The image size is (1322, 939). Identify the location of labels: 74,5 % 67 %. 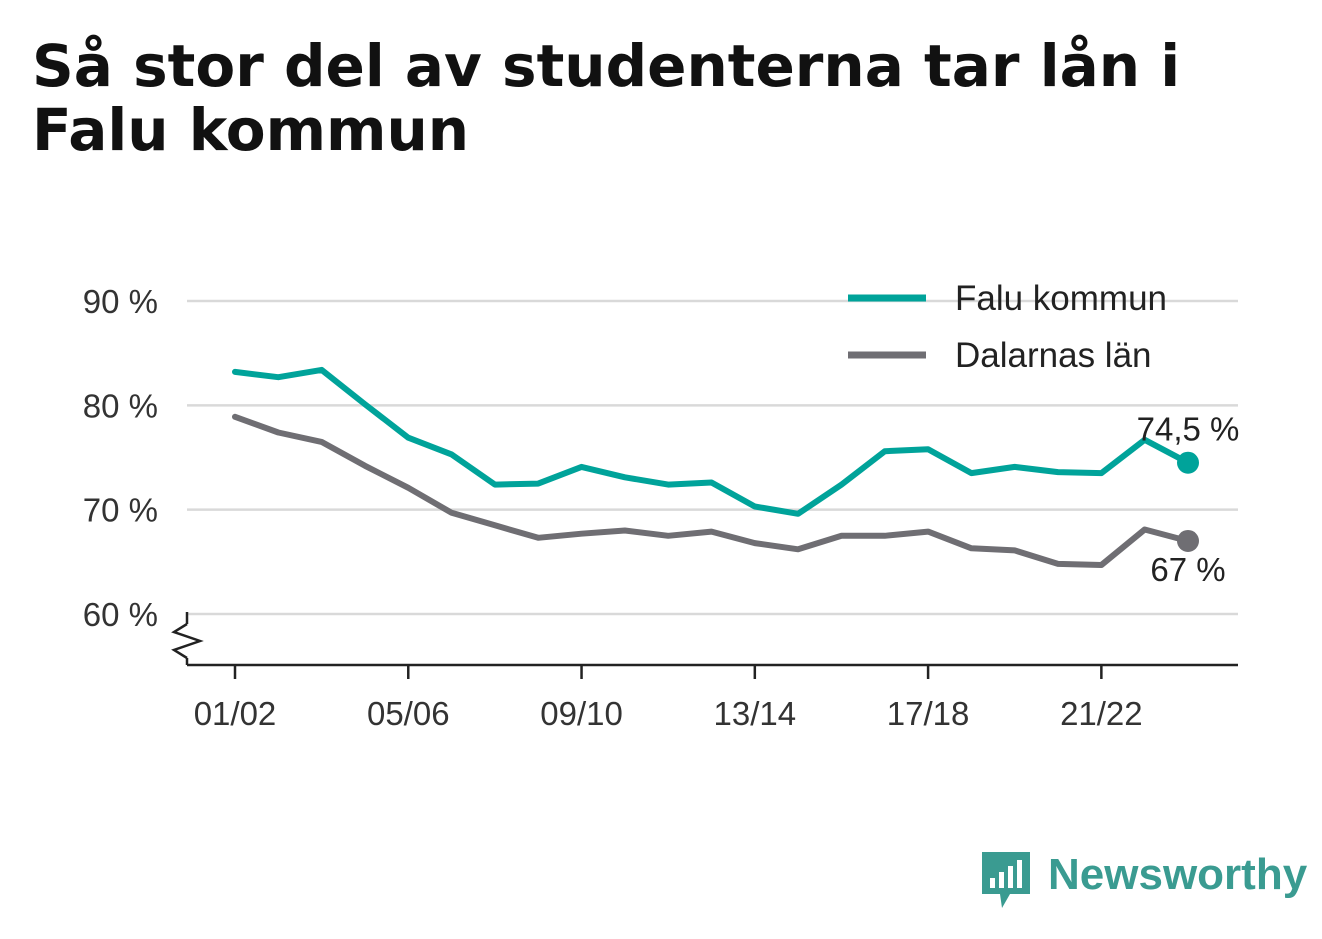
(1188, 499).